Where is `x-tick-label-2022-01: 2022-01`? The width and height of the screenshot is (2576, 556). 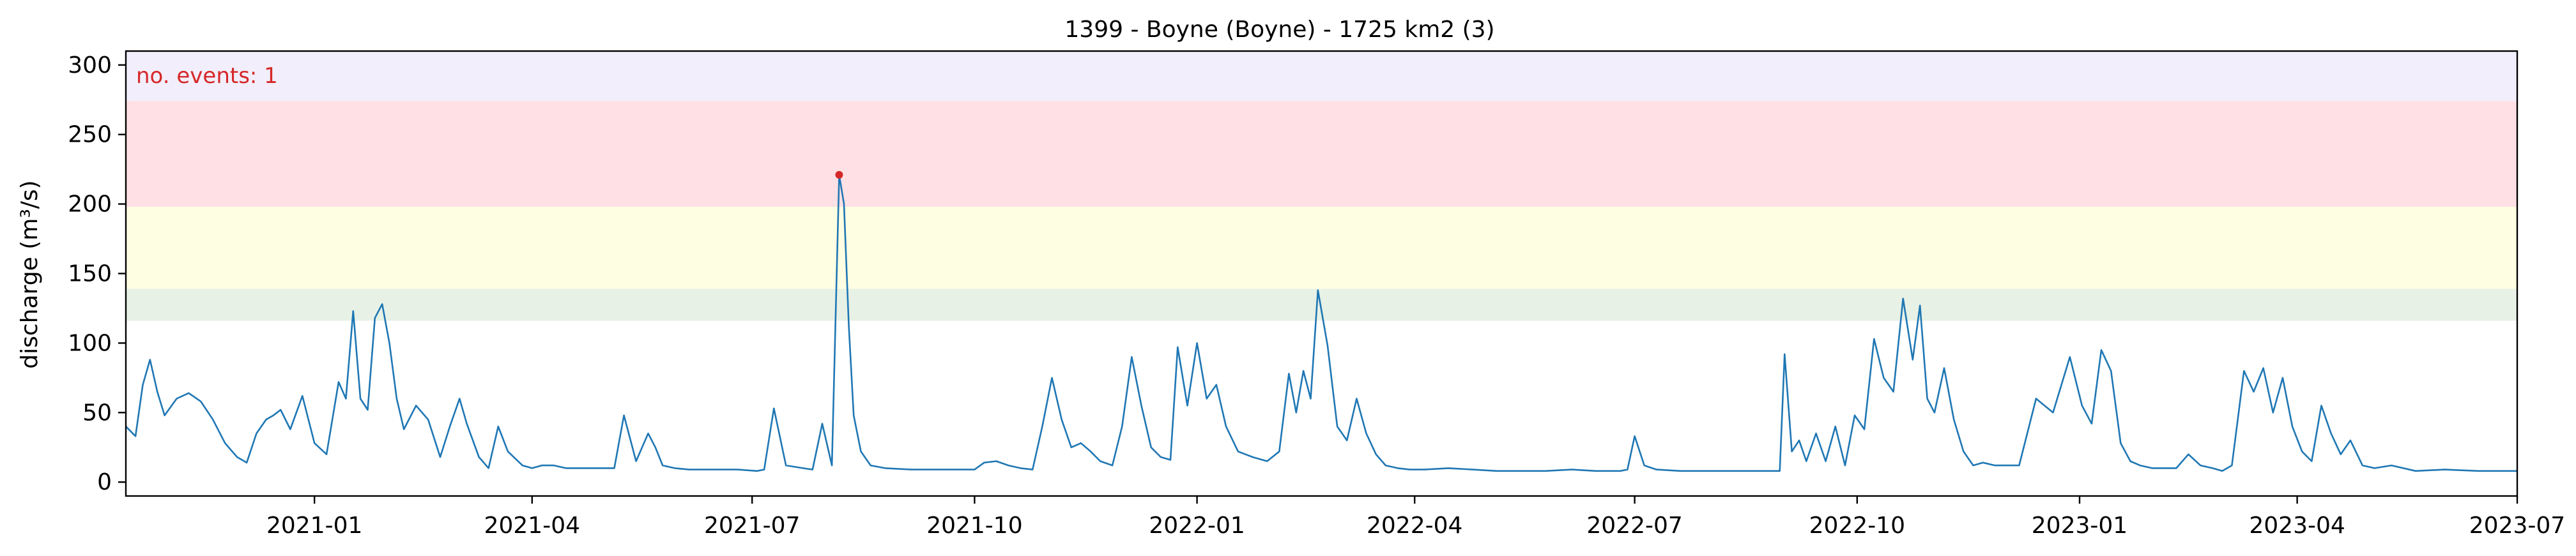 x-tick-label-2022-01: 2022-01 is located at coordinates (1197, 526).